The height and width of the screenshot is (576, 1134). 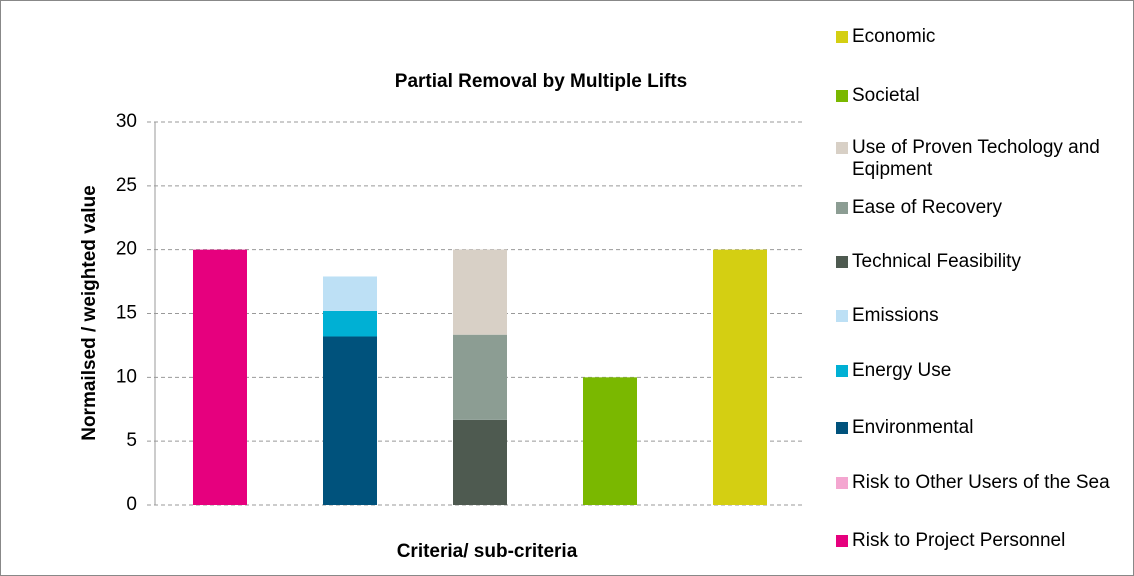 What do you see at coordinates (895, 315) in the screenshot?
I see `legend-label: Emissions` at bounding box center [895, 315].